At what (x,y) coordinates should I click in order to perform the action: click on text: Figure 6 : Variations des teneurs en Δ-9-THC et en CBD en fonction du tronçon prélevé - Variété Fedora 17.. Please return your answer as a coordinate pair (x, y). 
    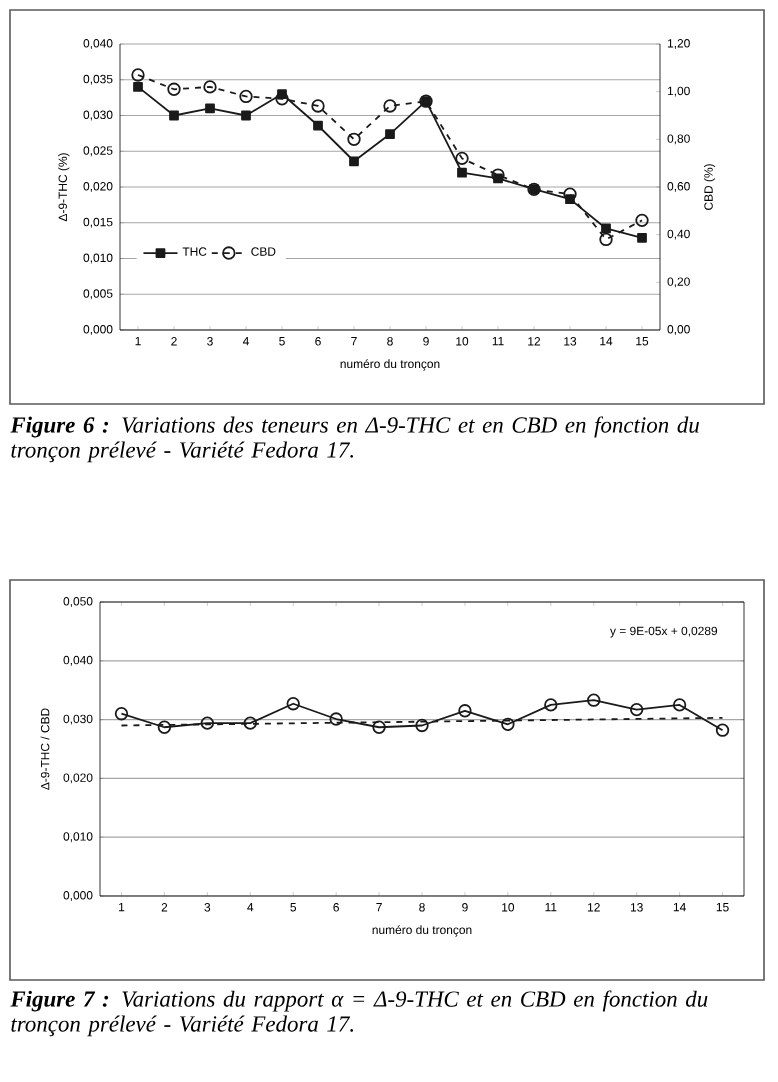
    Looking at the image, I should click on (354, 439).